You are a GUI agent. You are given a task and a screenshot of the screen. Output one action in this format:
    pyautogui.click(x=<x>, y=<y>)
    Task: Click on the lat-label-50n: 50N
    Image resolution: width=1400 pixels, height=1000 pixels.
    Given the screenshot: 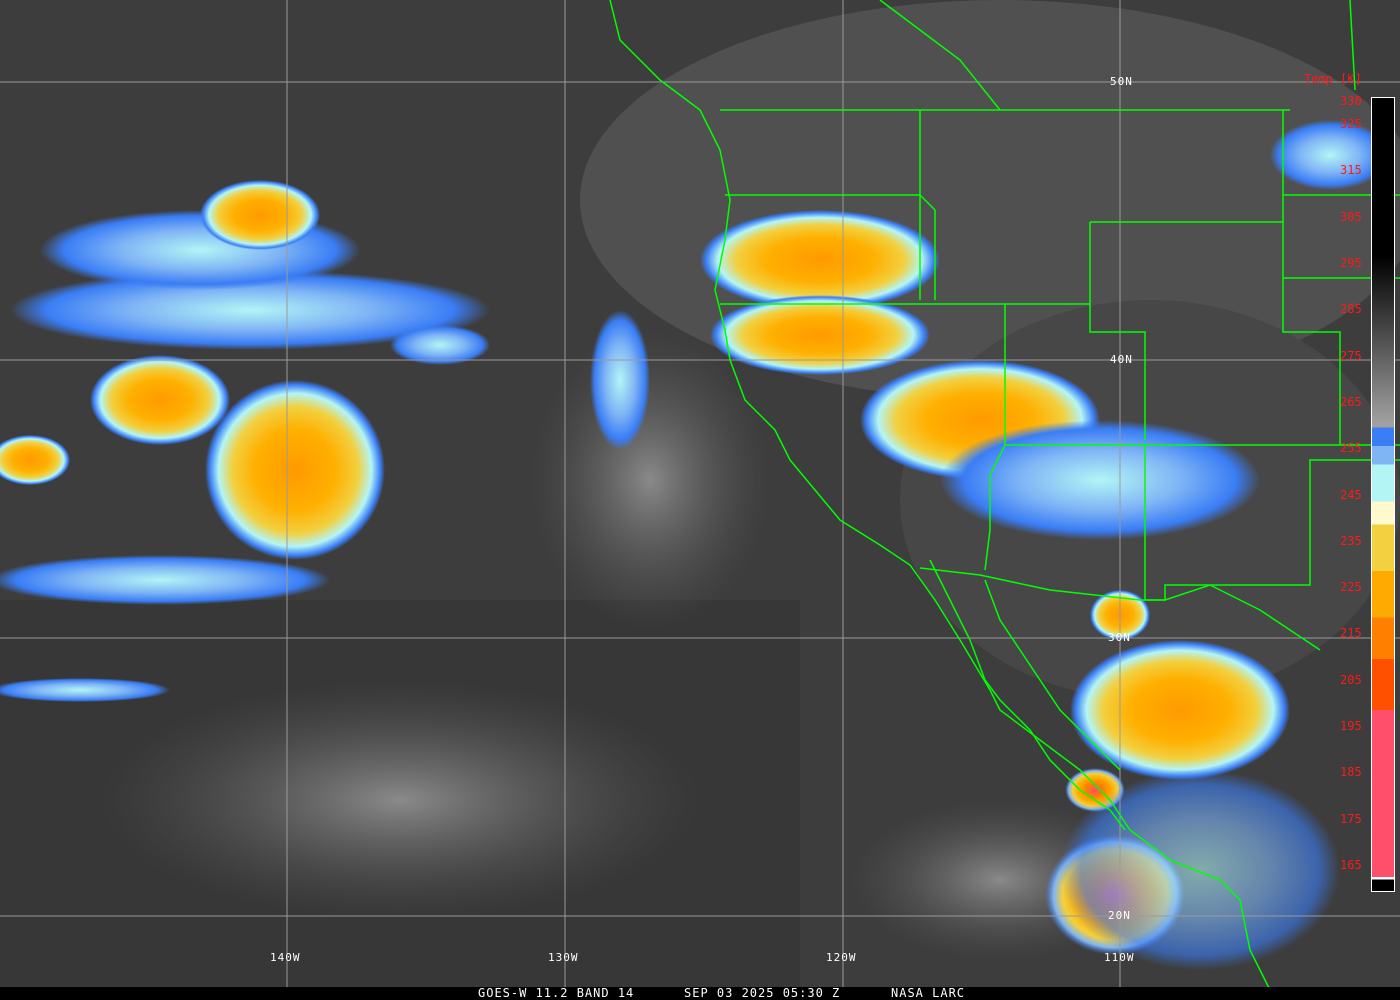 What is the action you would take?
    pyautogui.click(x=1121, y=81)
    